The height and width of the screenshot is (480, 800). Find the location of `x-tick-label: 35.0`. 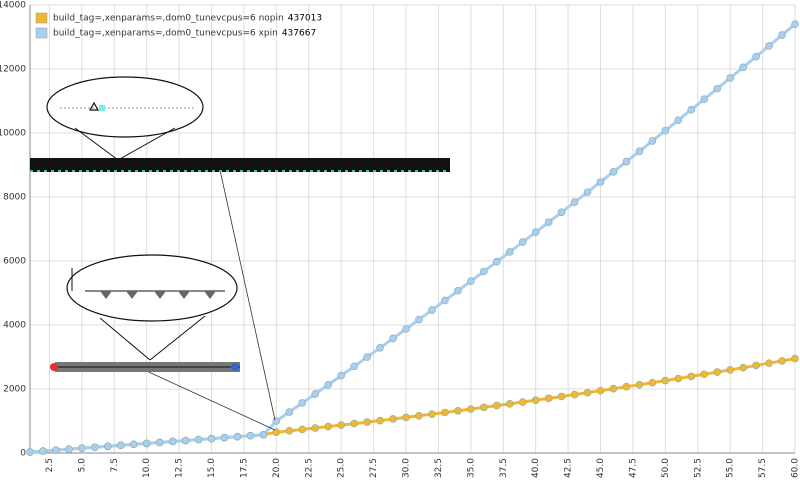

x-tick-label: 35.0 is located at coordinates (471, 468).